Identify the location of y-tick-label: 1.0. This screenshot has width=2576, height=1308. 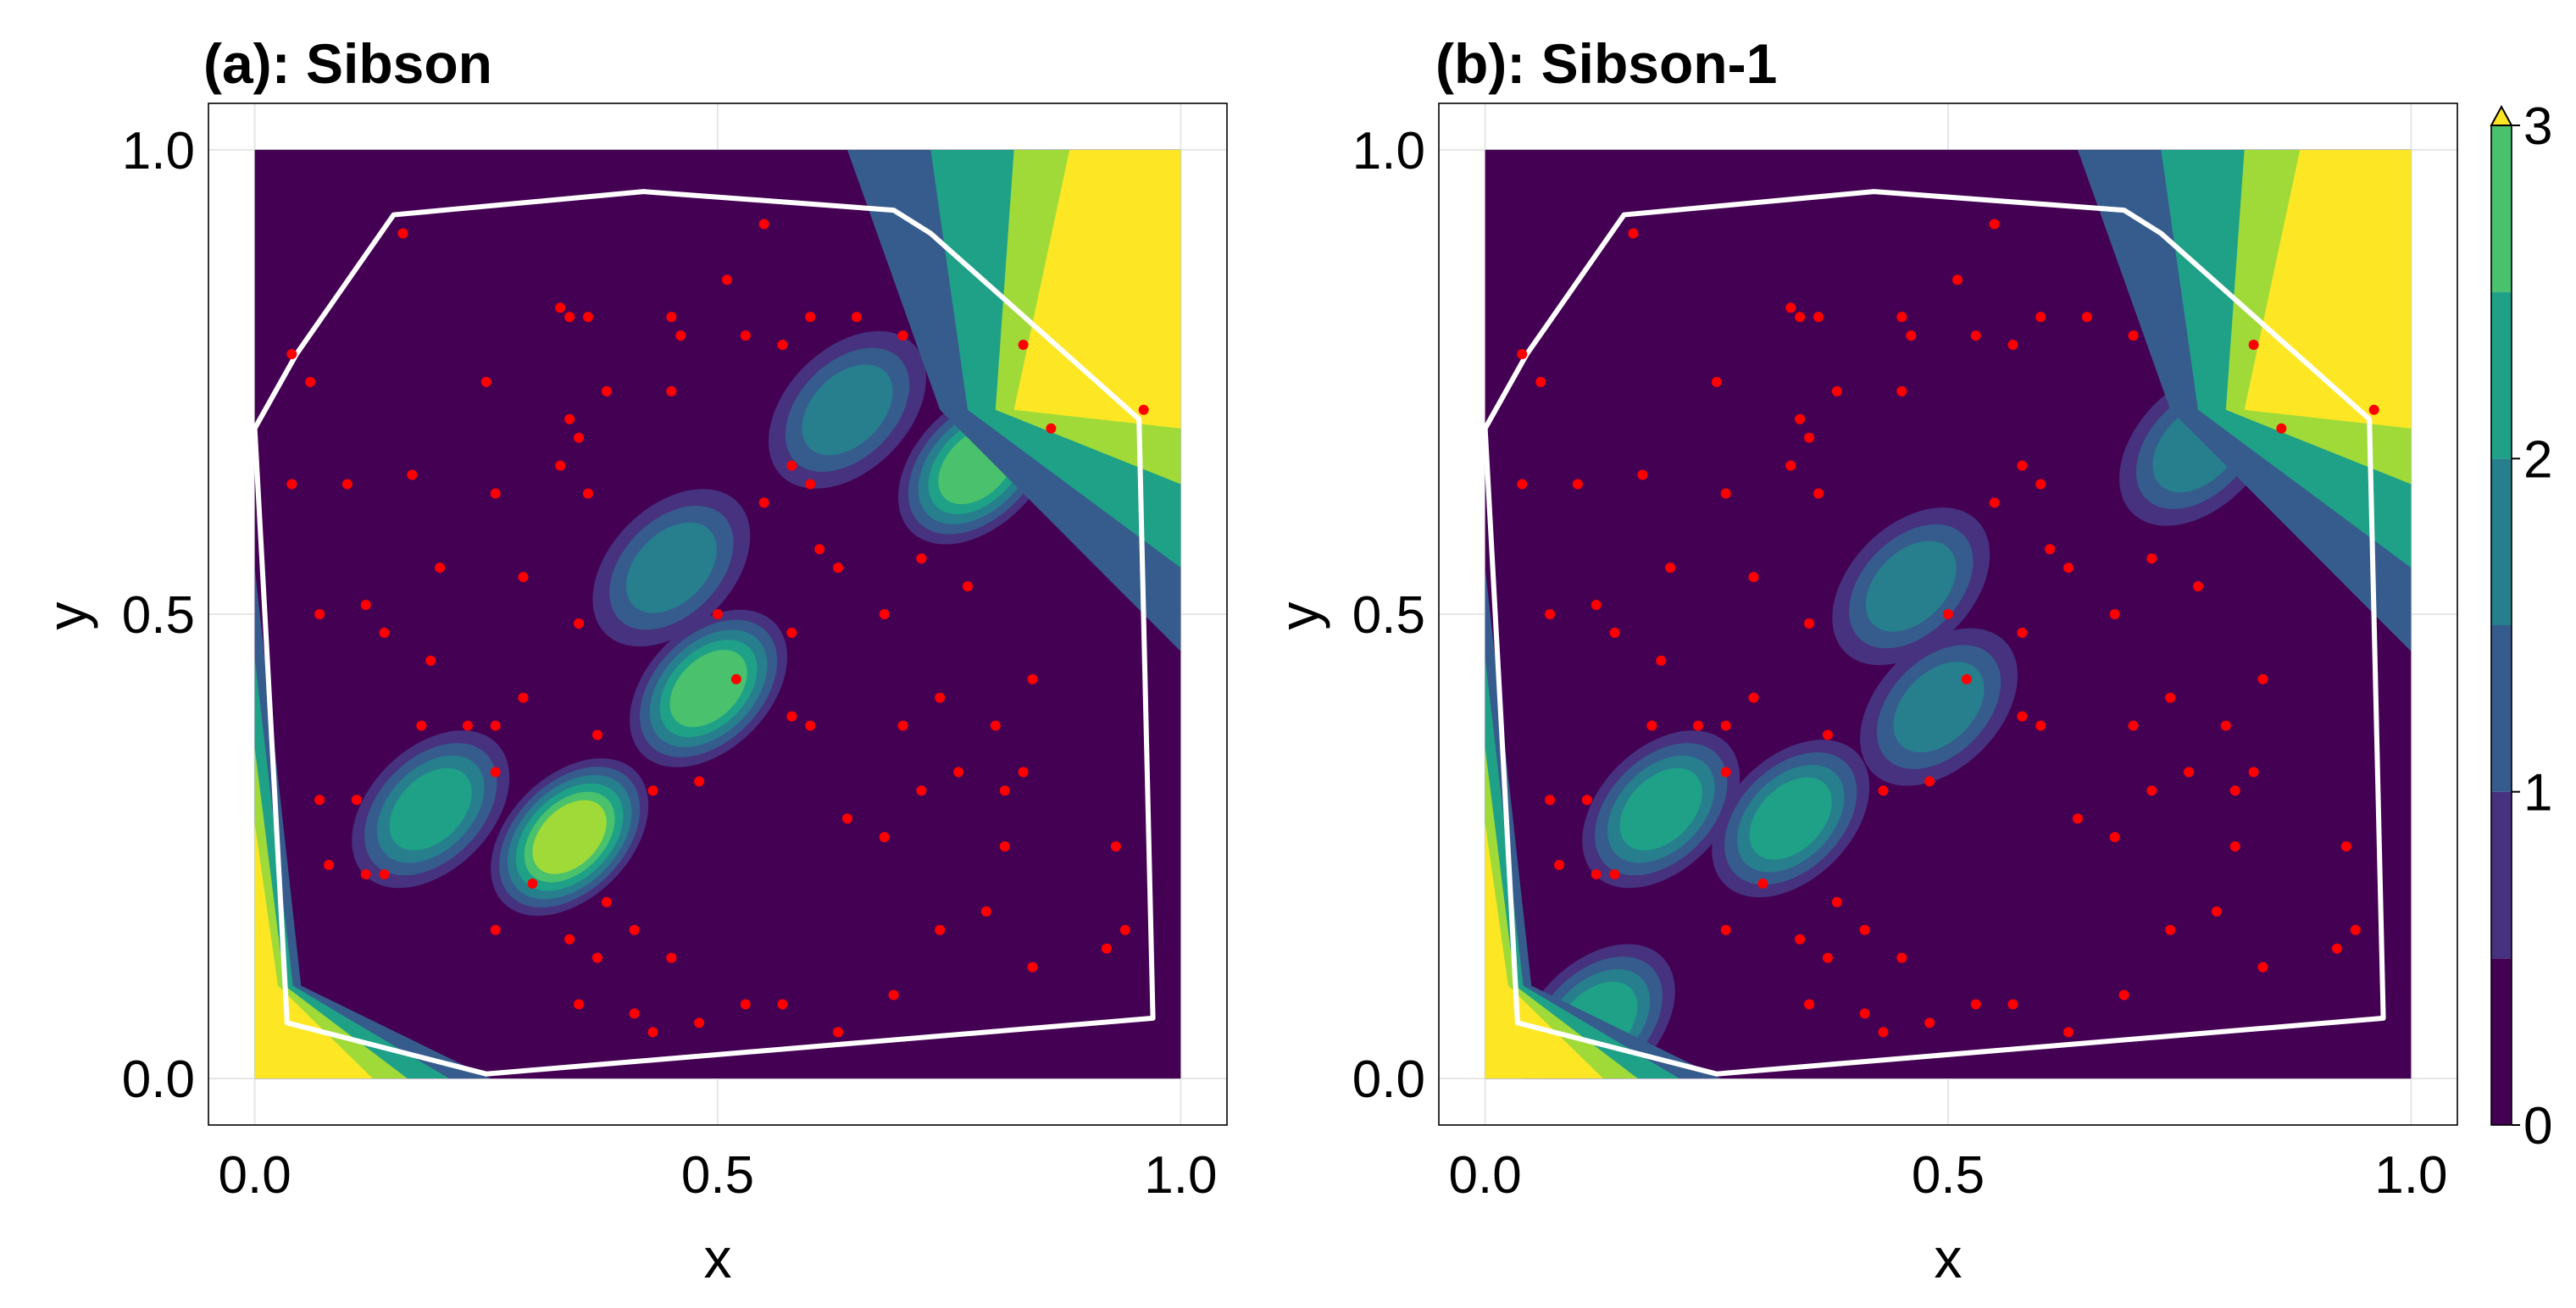
(1388, 151).